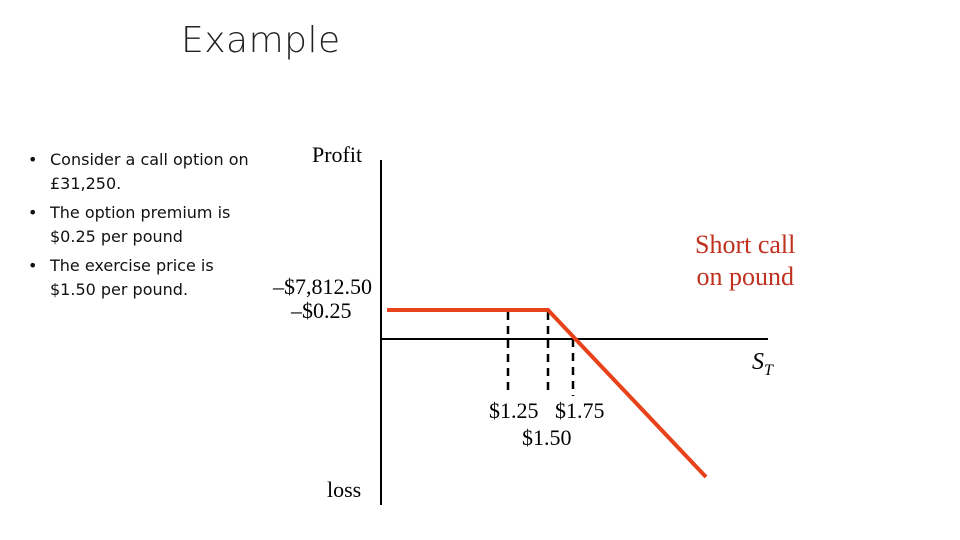 The height and width of the screenshot is (540, 960). What do you see at coordinates (547, 393) in the screenshot?
I see `short-call-payoff-line` at bounding box center [547, 393].